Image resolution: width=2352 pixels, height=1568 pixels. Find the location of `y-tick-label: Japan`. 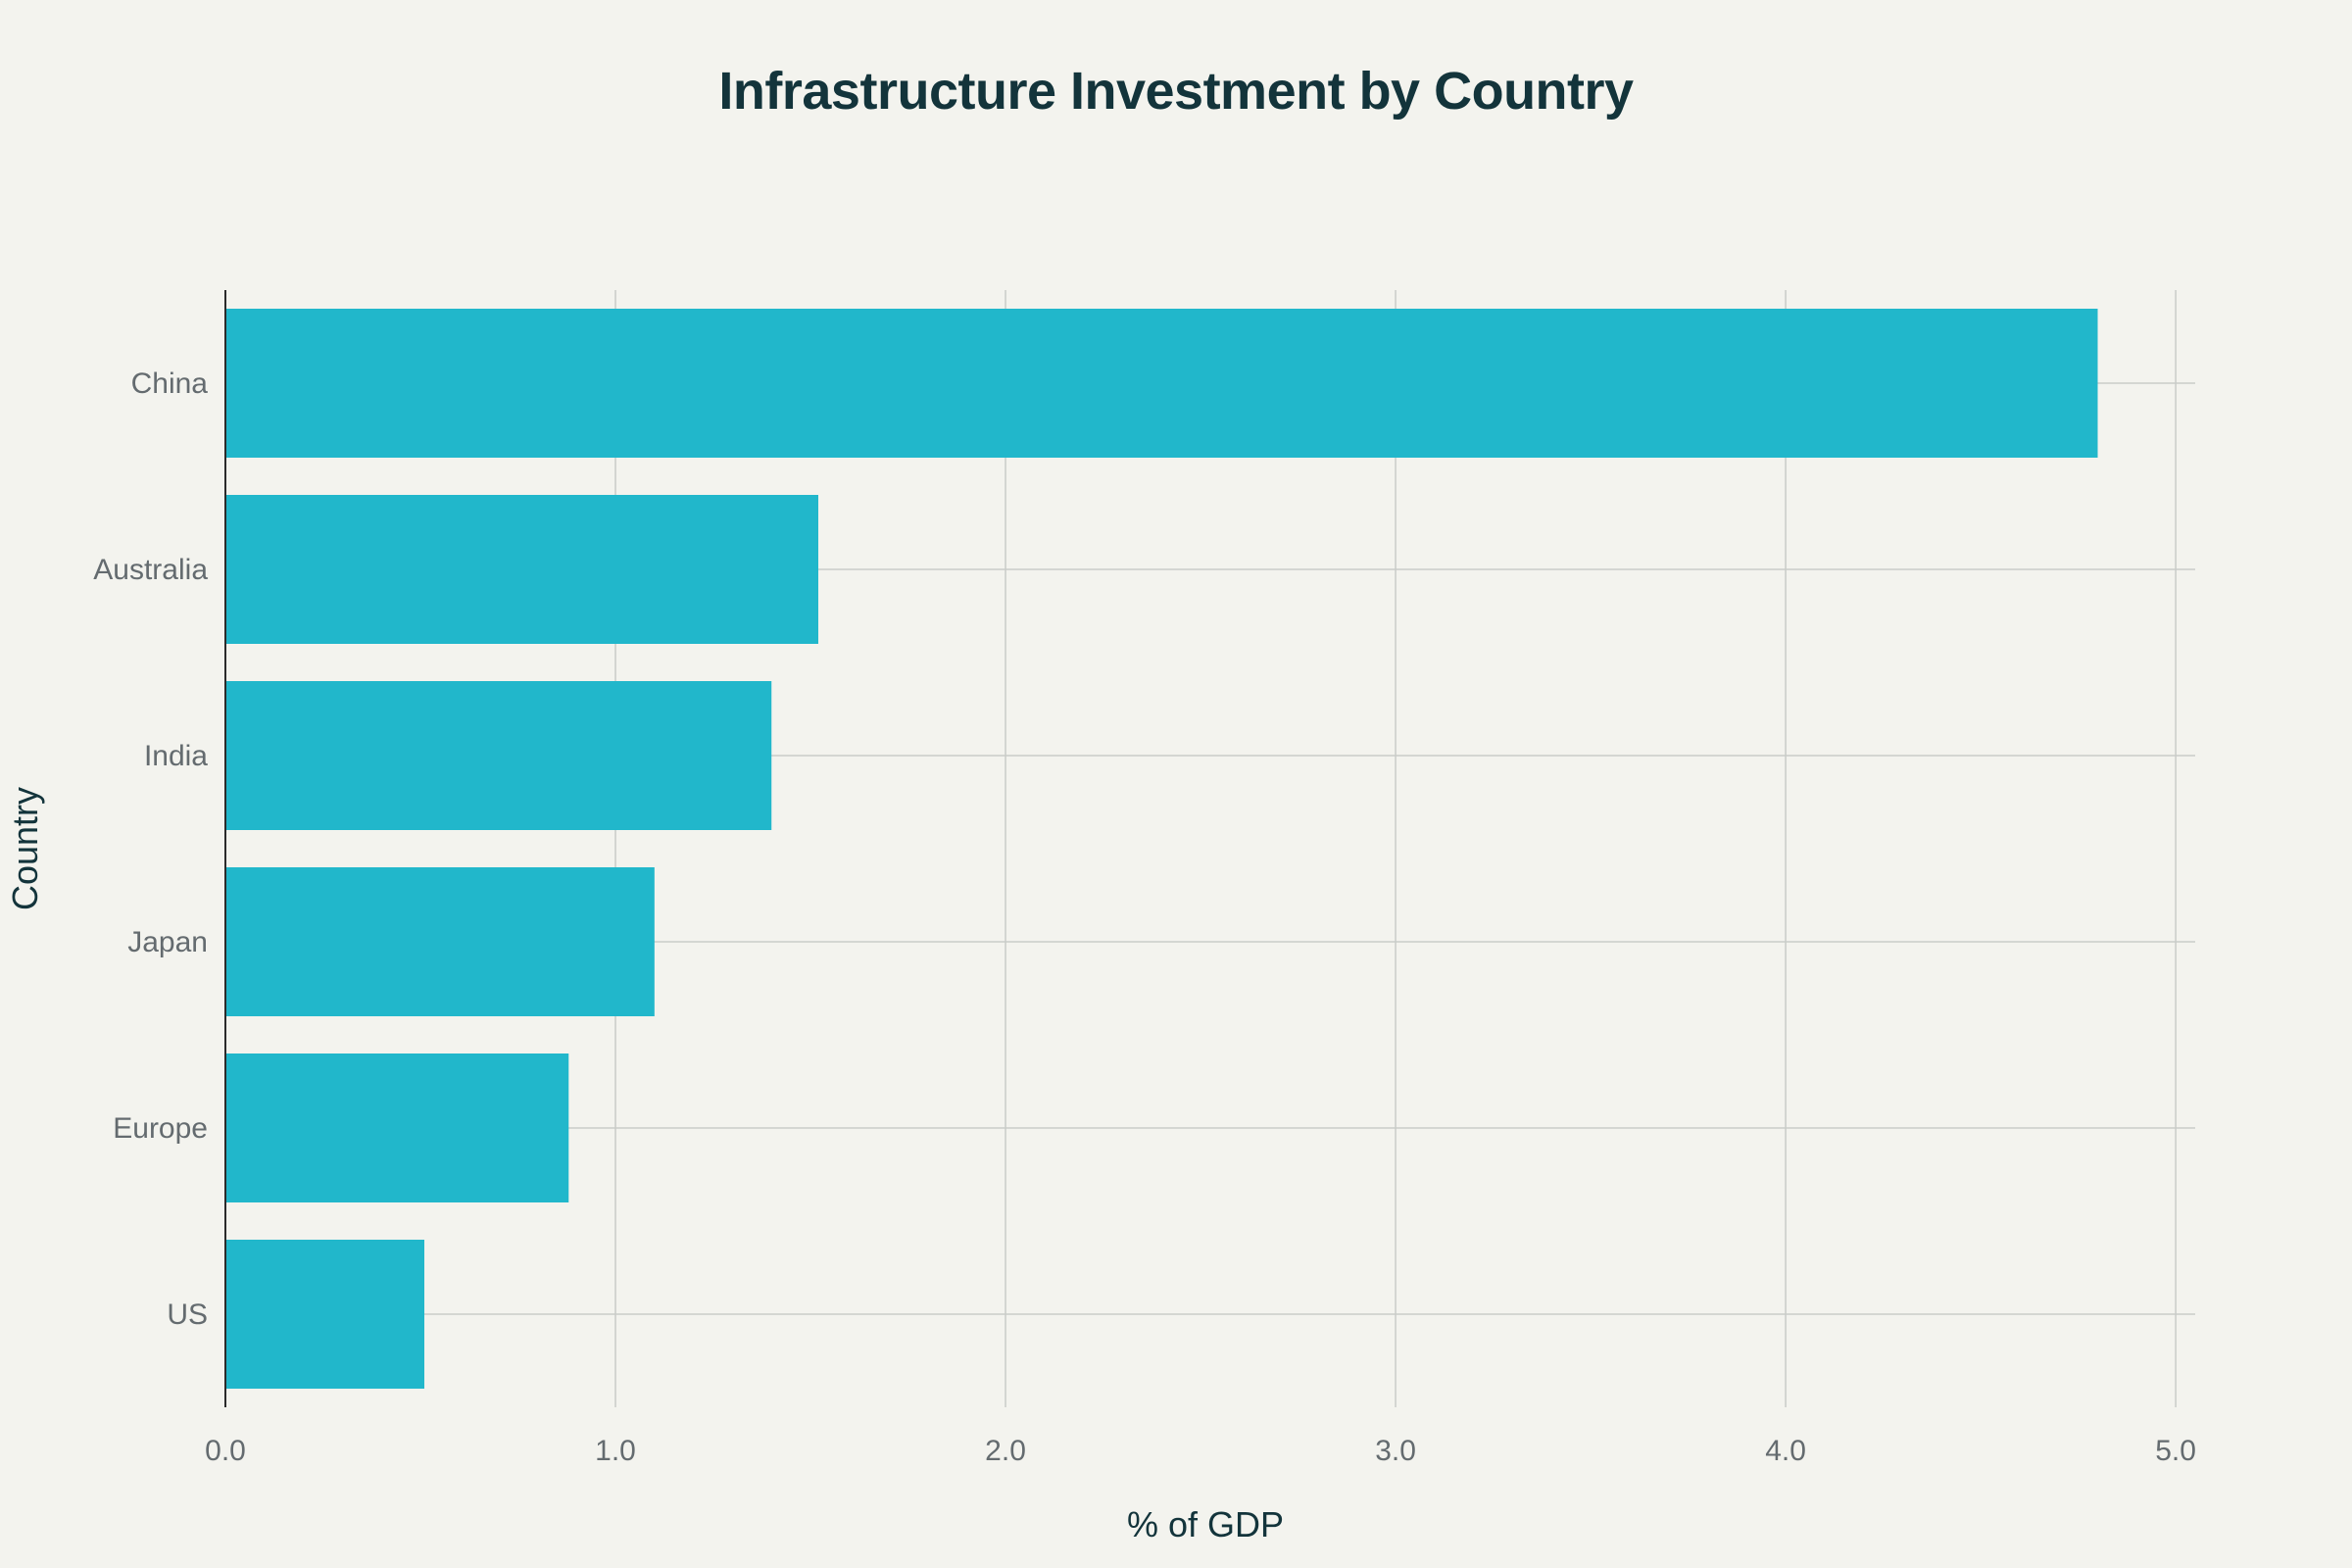

y-tick-label: Japan is located at coordinates (167, 942).